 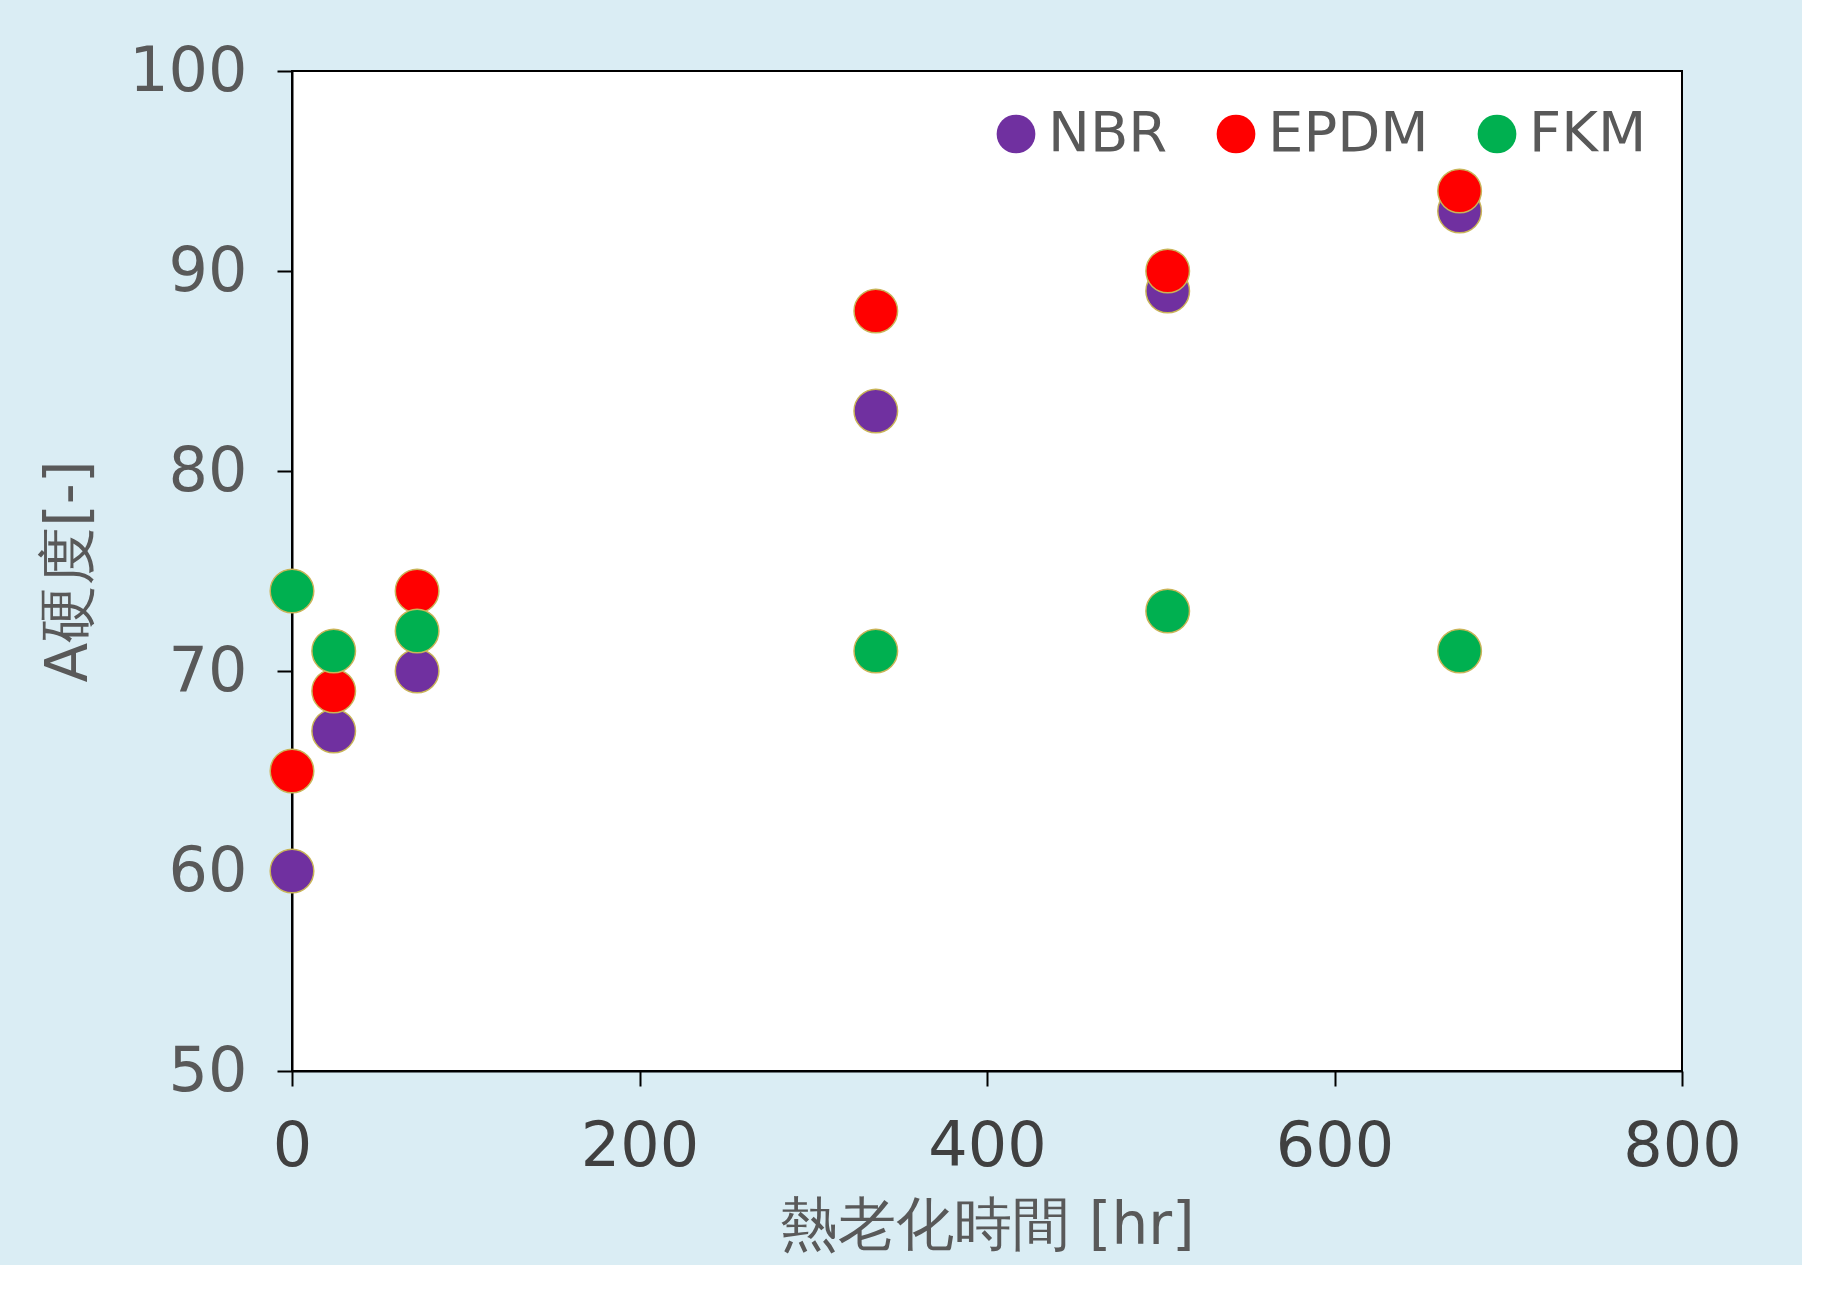 What do you see at coordinates (188, 69) in the screenshot?
I see `y-tick-label: 100` at bounding box center [188, 69].